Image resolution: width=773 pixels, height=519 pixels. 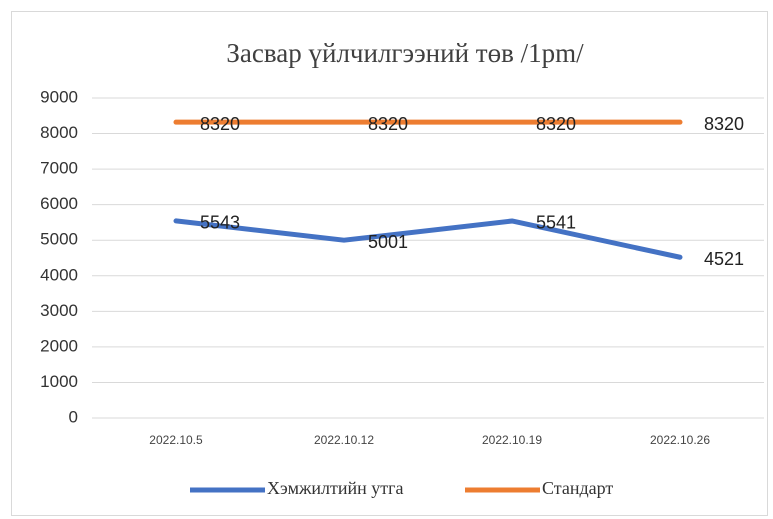 I want to click on data-label: 5543, so click(x=220, y=223).